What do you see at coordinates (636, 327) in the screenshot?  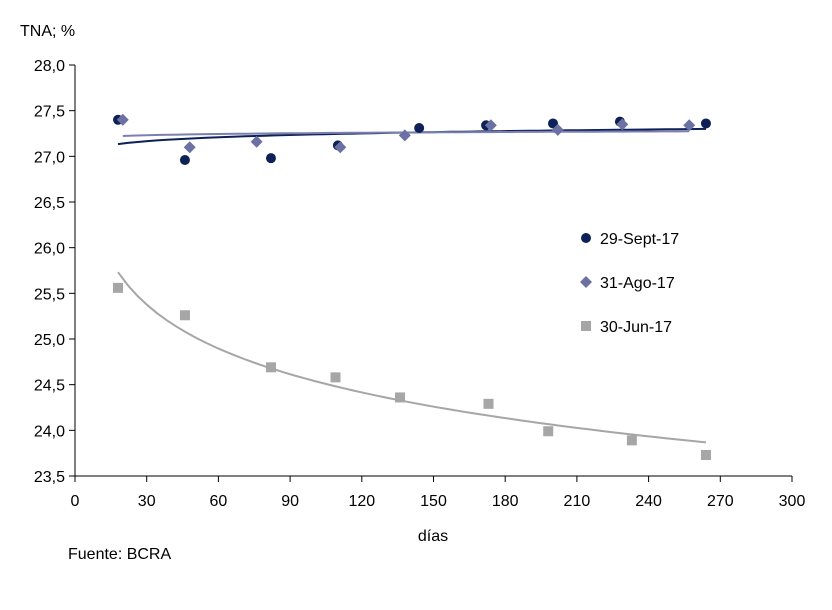 I see `legend-label: 30-Jun-17` at bounding box center [636, 327].